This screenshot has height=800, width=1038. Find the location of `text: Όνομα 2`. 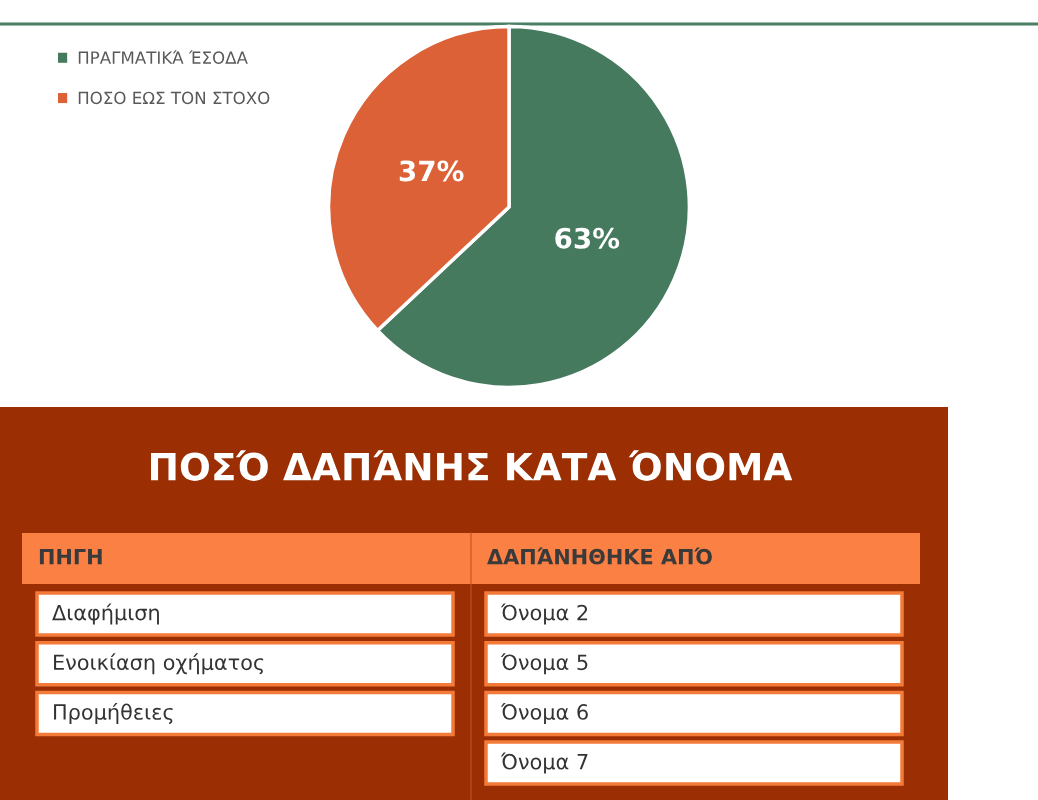

text: Όνομα 2 is located at coordinates (544, 614).